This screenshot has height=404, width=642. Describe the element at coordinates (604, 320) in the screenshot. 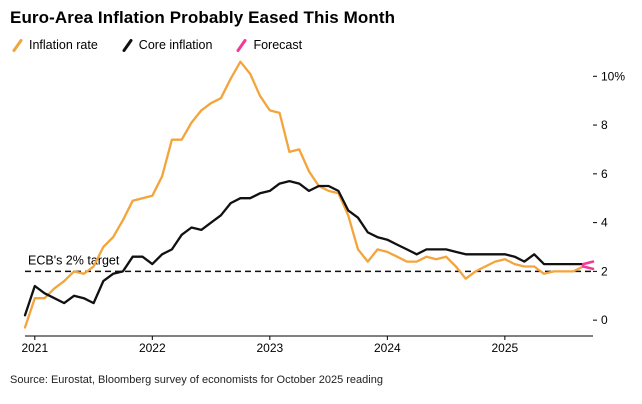

I see `y-axis-label: 0` at that location.